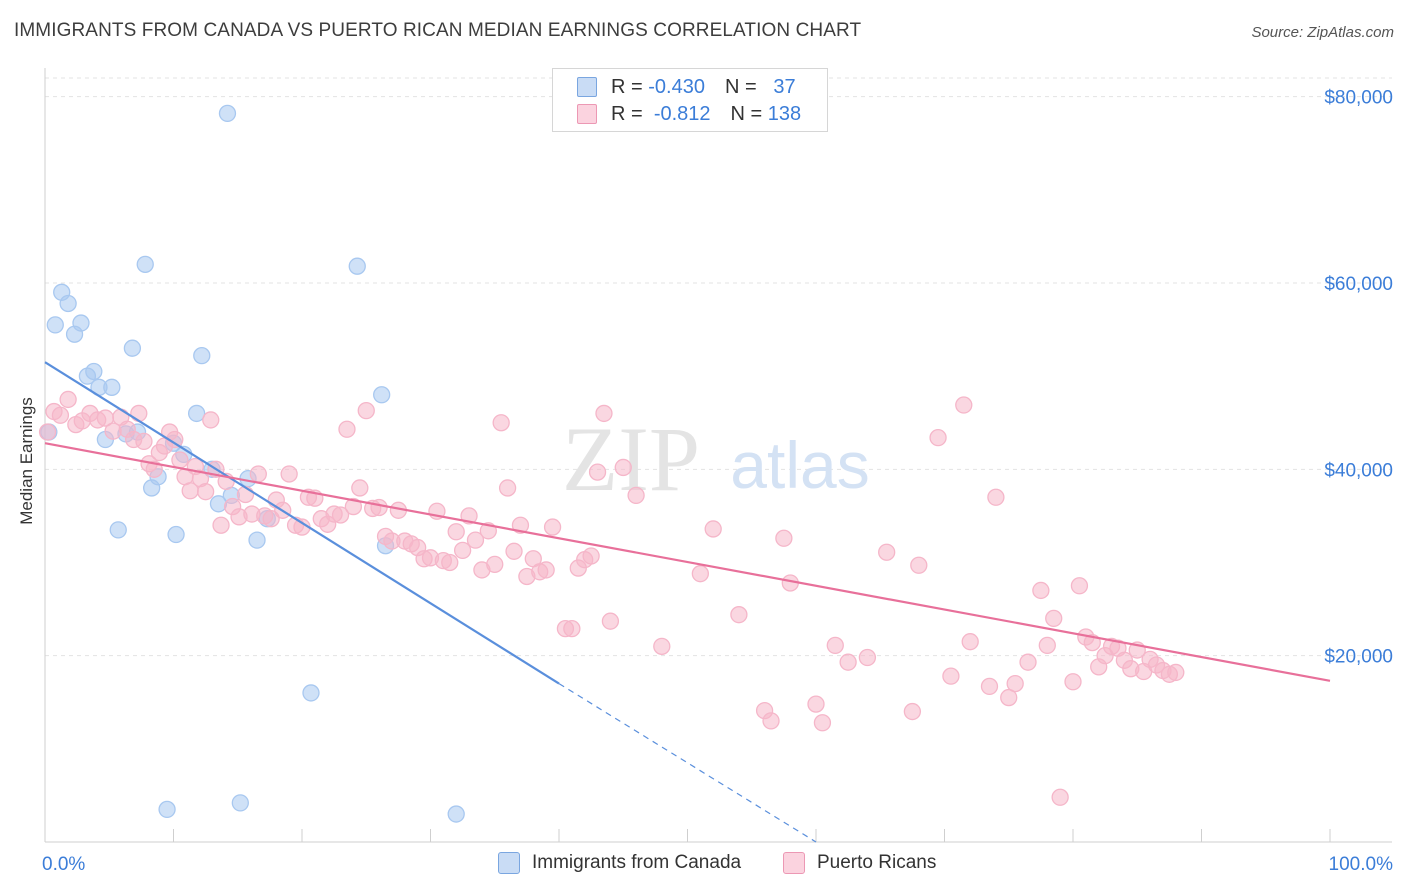  I want to click on legend-item-puerto-ricans: Puerto Ricans, so click(859, 863).